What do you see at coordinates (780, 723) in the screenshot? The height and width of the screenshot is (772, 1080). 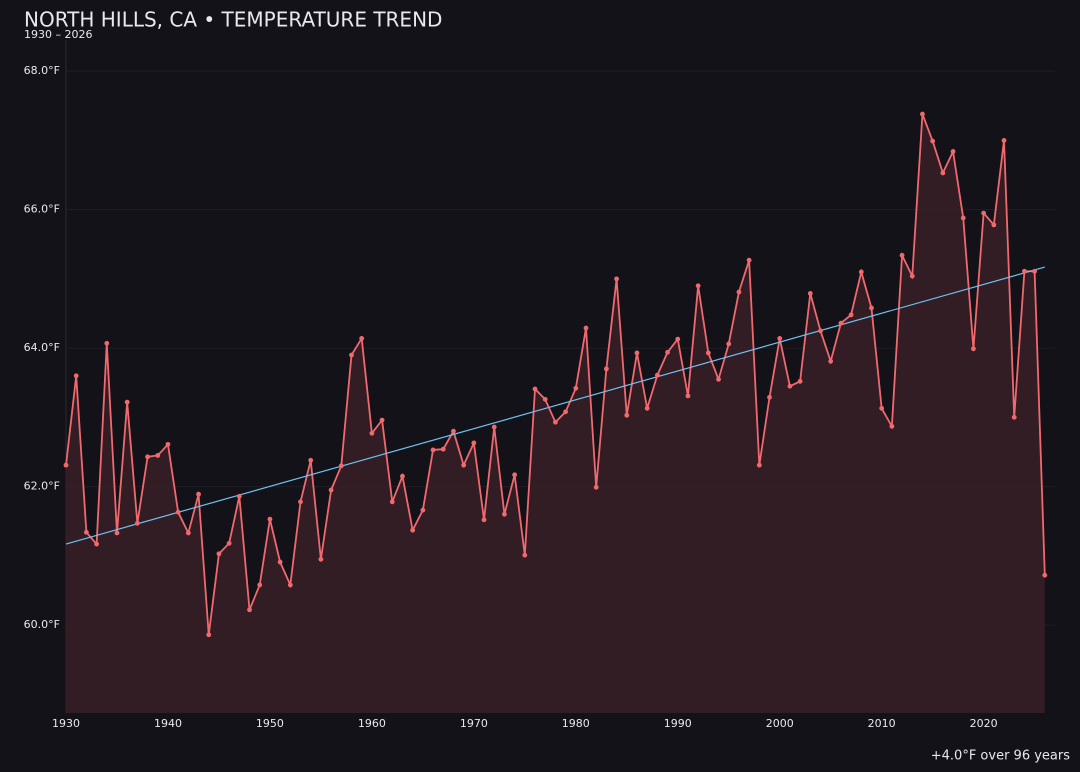 I see `x-tick-label: 2000` at bounding box center [780, 723].